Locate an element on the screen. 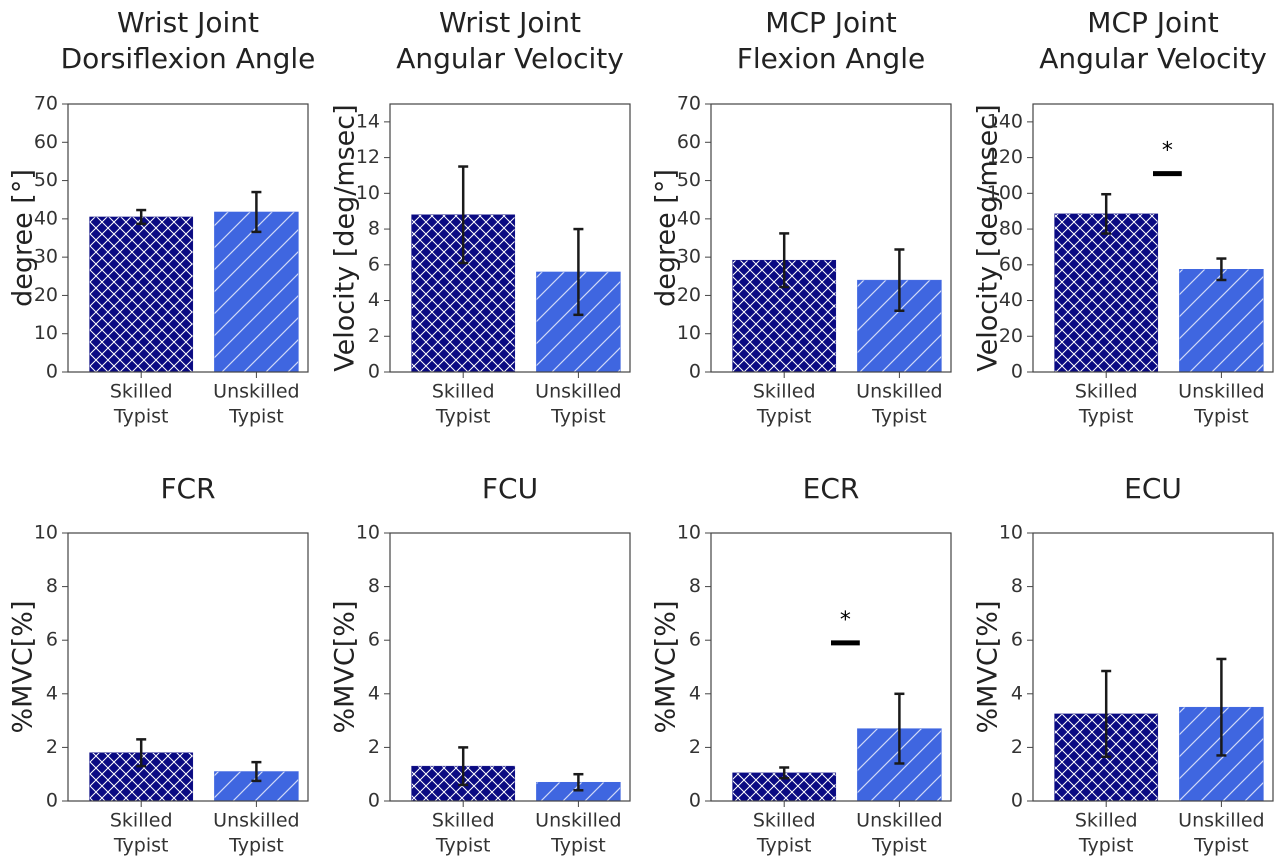 This screenshot has height=860, width=1280. y-axis-label: degree [°] is located at coordinates (666, 238).